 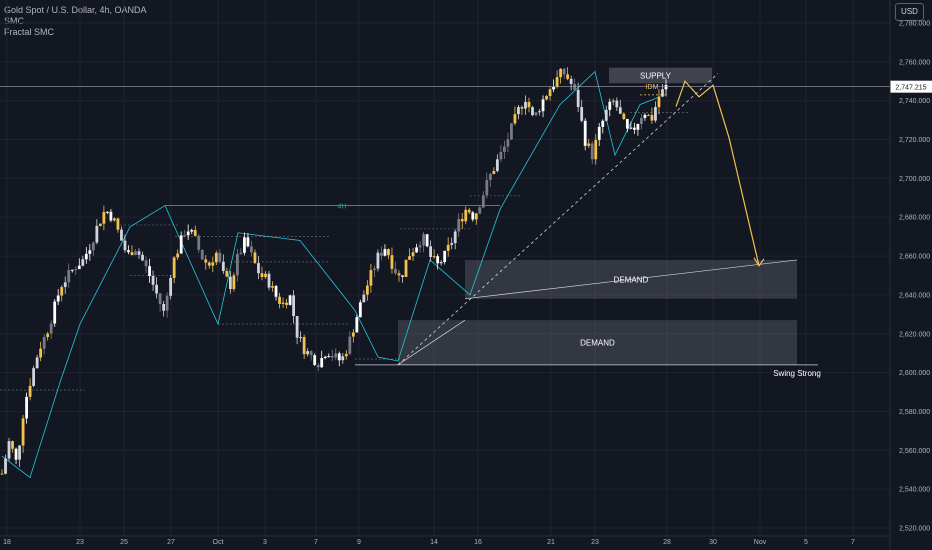 What do you see at coordinates (759, 262) in the screenshot?
I see `projected-arrow-icon` at bounding box center [759, 262].